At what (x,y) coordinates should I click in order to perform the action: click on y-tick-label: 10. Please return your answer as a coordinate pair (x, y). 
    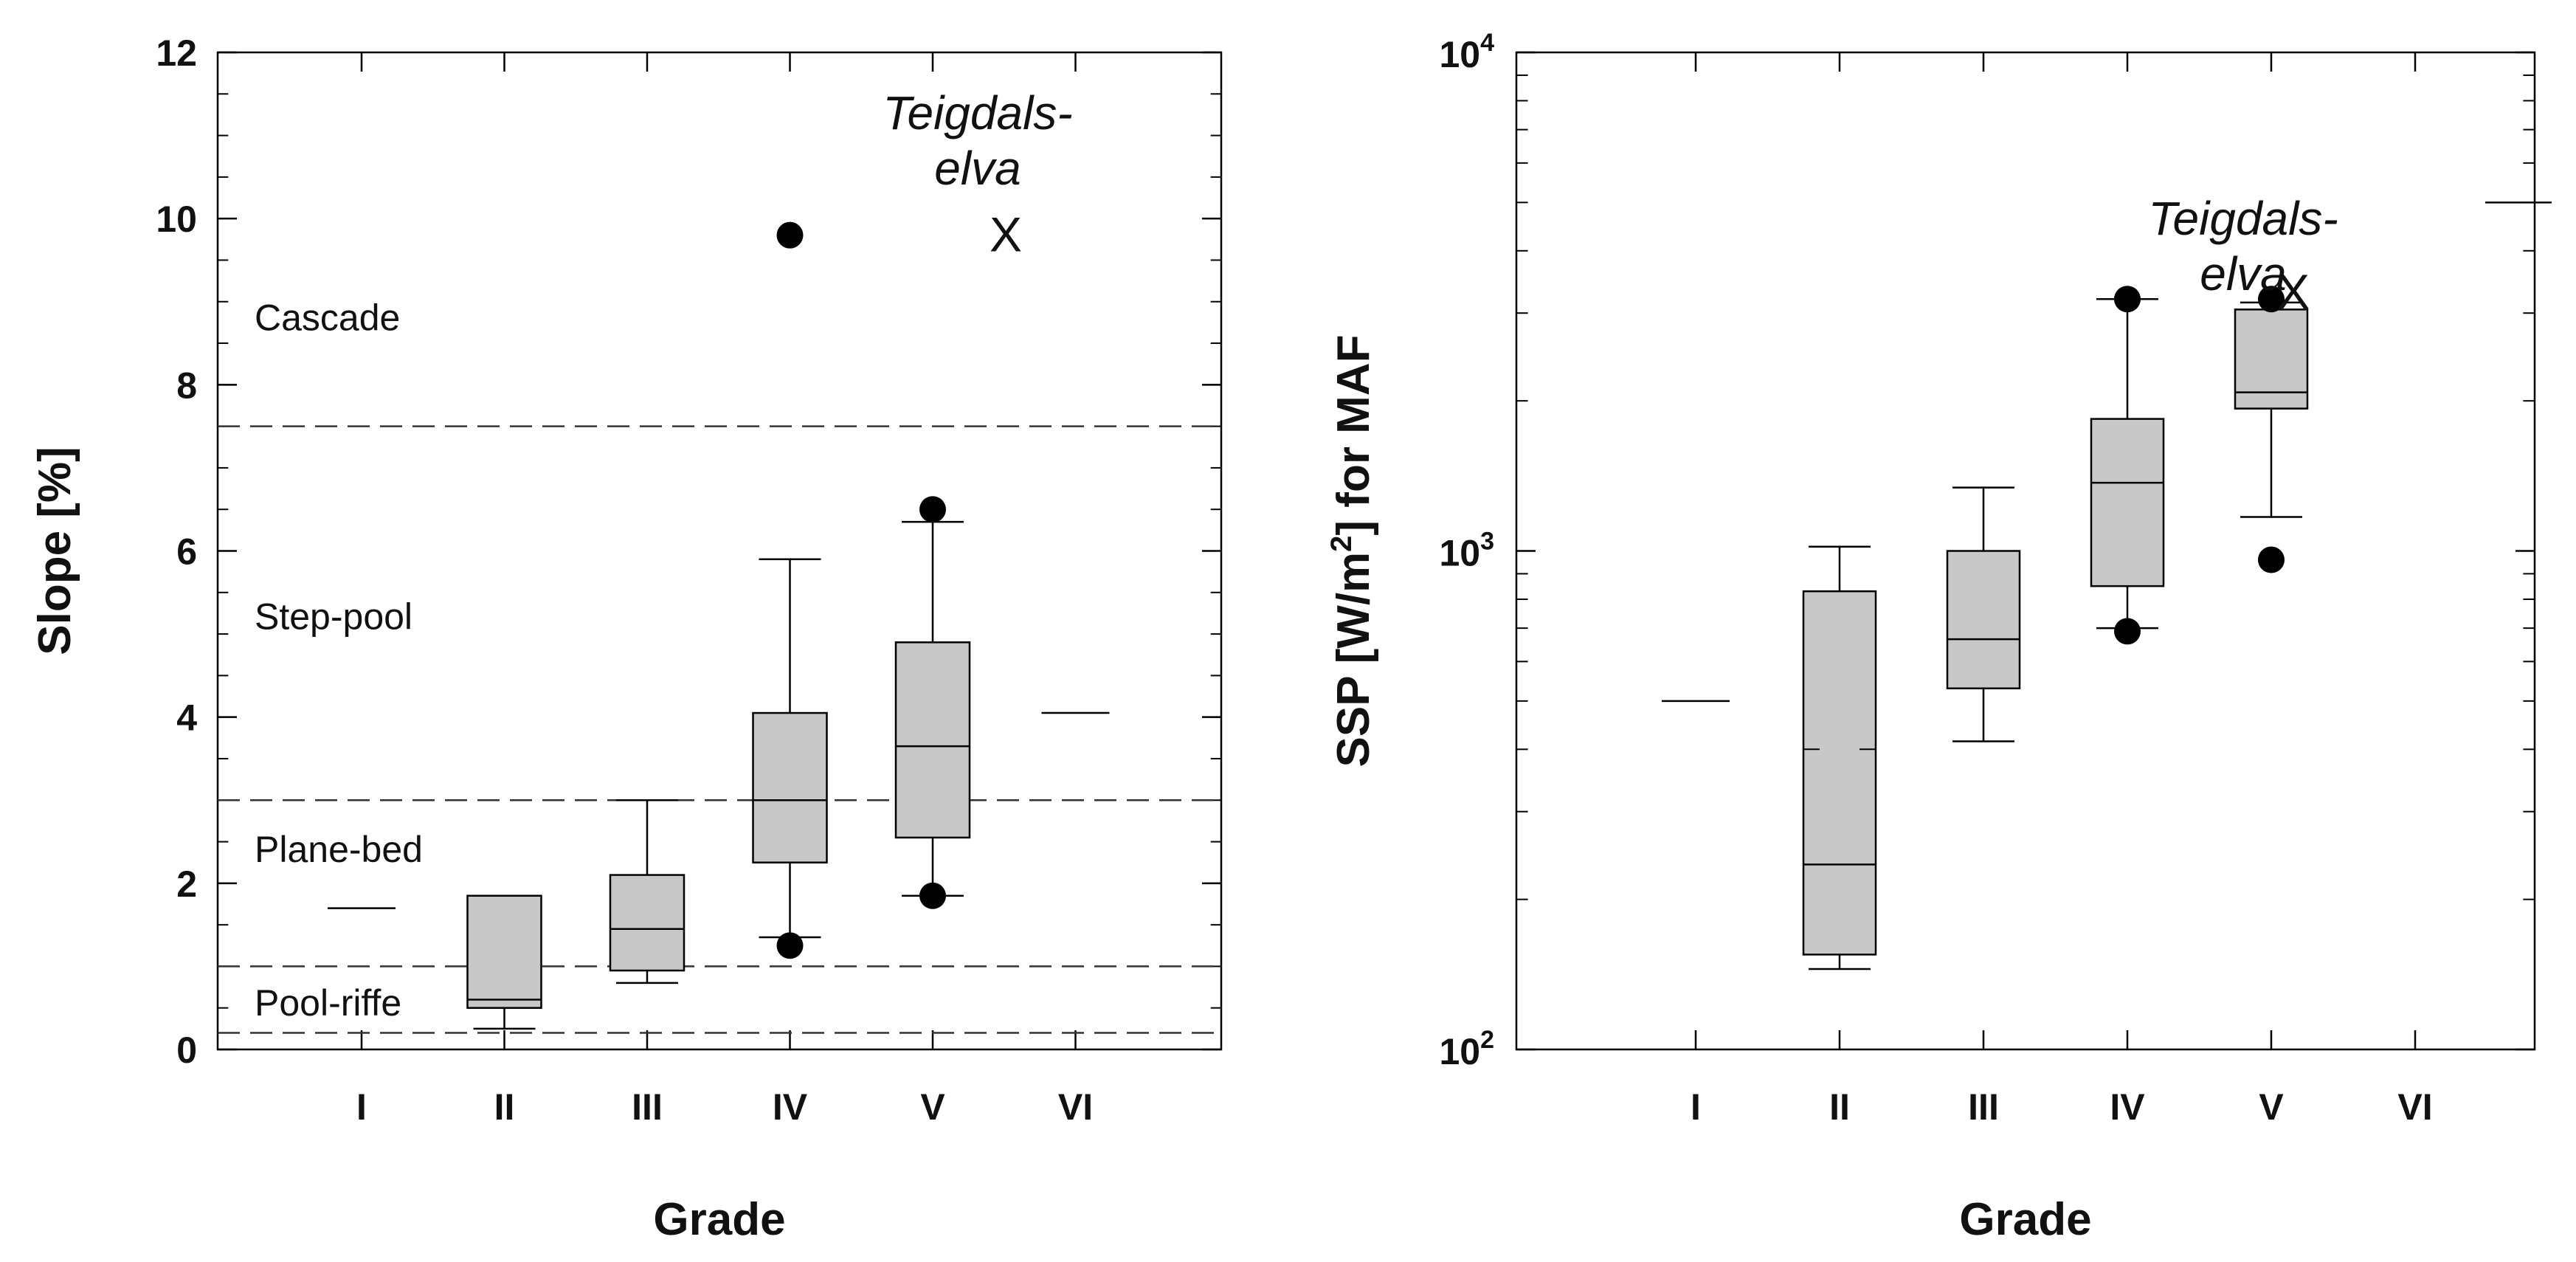
    Looking at the image, I should click on (176, 219).